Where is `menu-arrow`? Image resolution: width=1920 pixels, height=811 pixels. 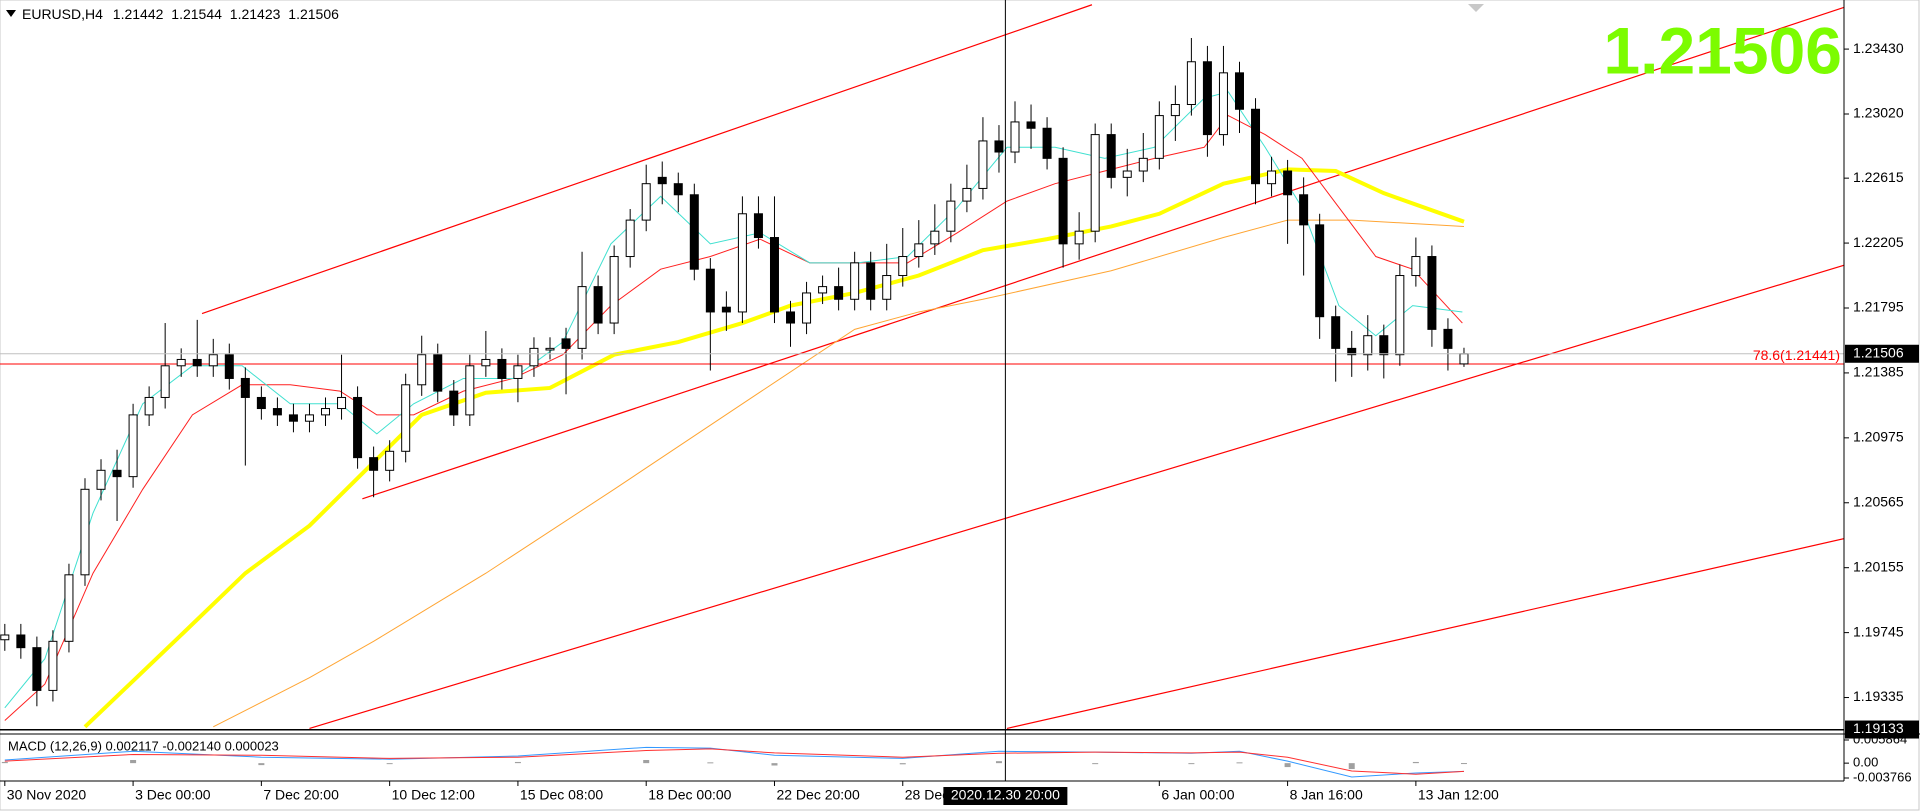 menu-arrow is located at coordinates (11, 13).